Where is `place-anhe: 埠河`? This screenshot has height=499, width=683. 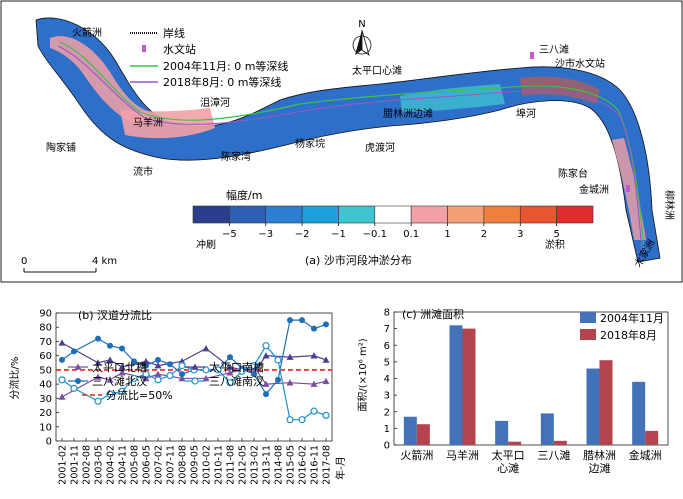 place-anhe: 埠河 is located at coordinates (526, 113).